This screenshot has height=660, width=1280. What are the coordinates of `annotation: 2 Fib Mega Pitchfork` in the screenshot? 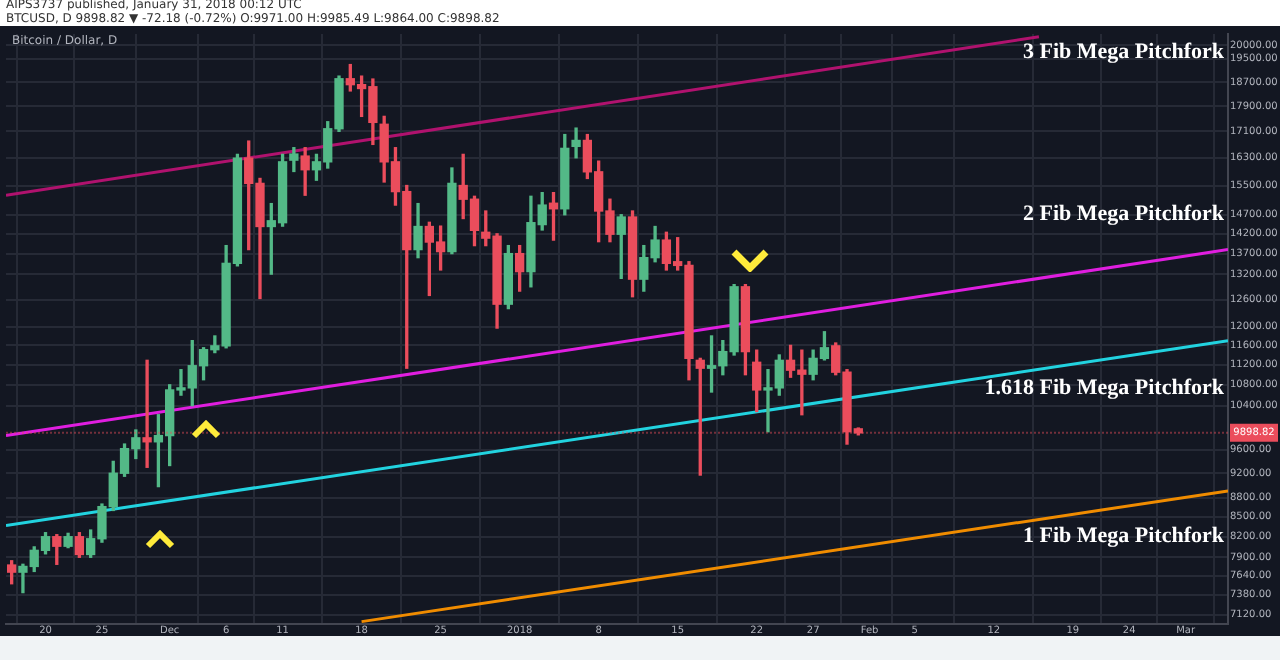 It's located at (1123, 214).